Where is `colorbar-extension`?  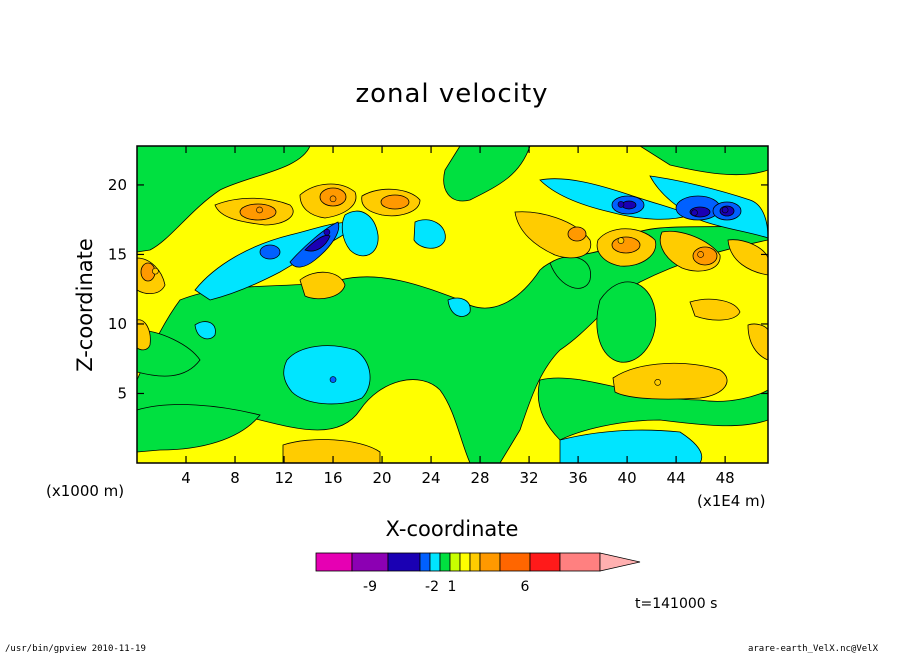 colorbar-extension is located at coordinates (620, 562).